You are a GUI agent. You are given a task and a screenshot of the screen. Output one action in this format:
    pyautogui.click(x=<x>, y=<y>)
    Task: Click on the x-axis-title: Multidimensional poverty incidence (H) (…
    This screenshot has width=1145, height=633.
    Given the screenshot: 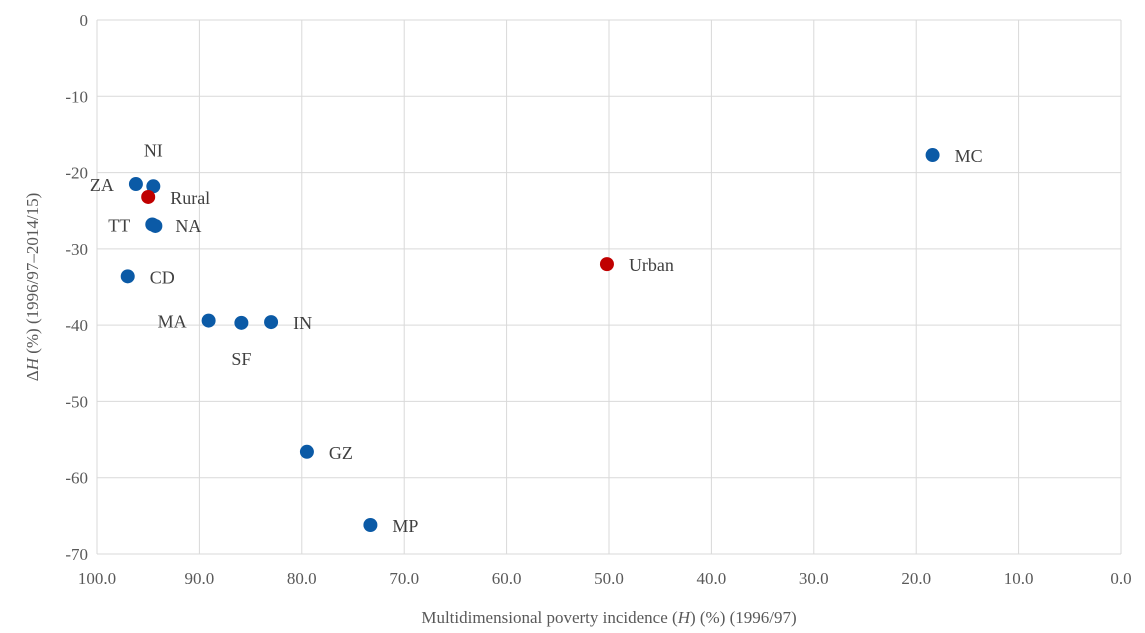 What is the action you would take?
    pyautogui.click(x=608, y=617)
    